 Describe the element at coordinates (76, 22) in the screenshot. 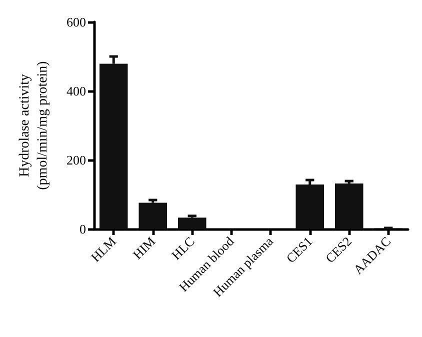

I see `y-tick-label: 600` at that location.